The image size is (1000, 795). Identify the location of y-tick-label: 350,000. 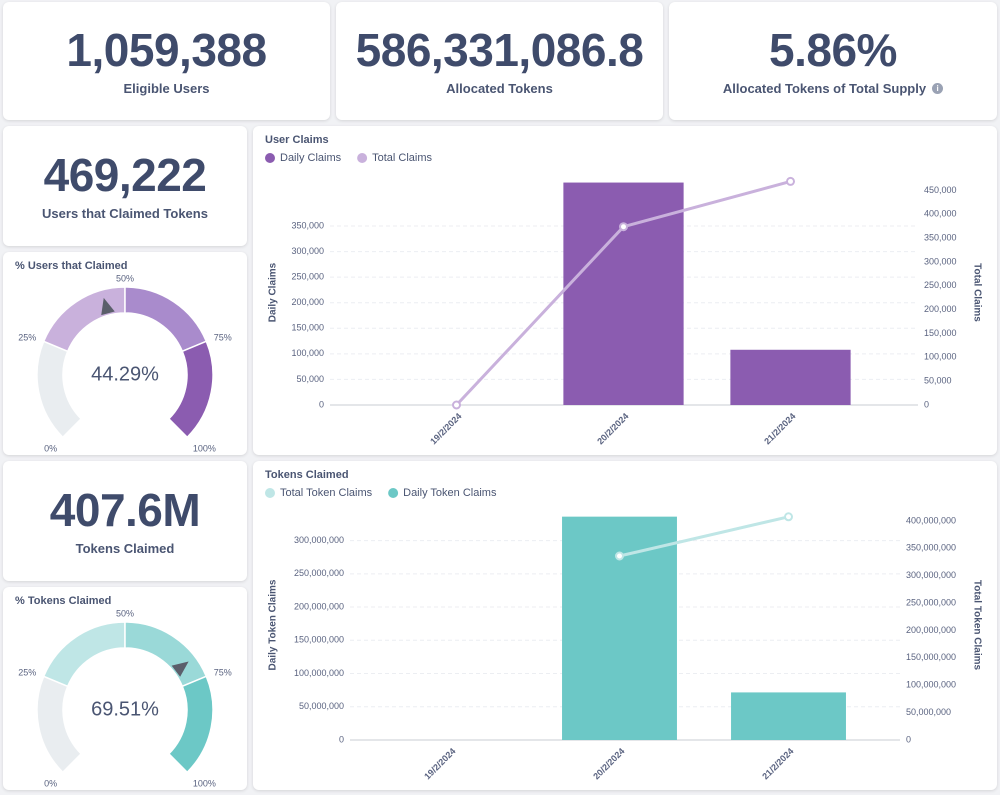
(307, 225).